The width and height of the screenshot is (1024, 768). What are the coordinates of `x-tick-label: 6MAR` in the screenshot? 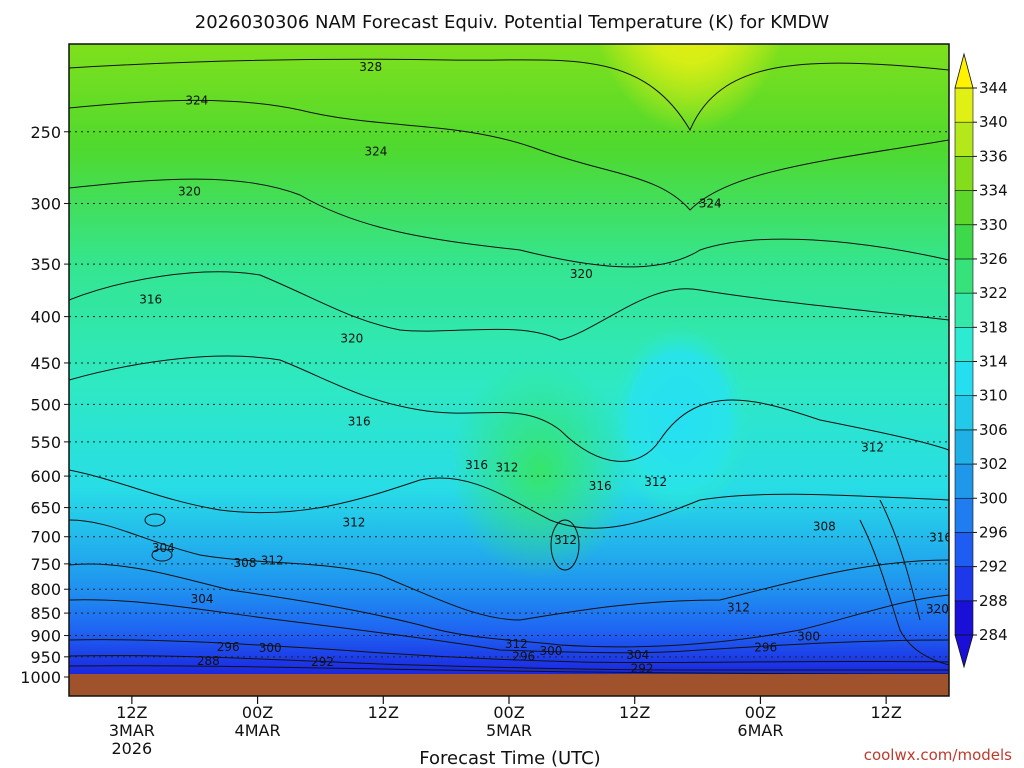 It's located at (760, 730).